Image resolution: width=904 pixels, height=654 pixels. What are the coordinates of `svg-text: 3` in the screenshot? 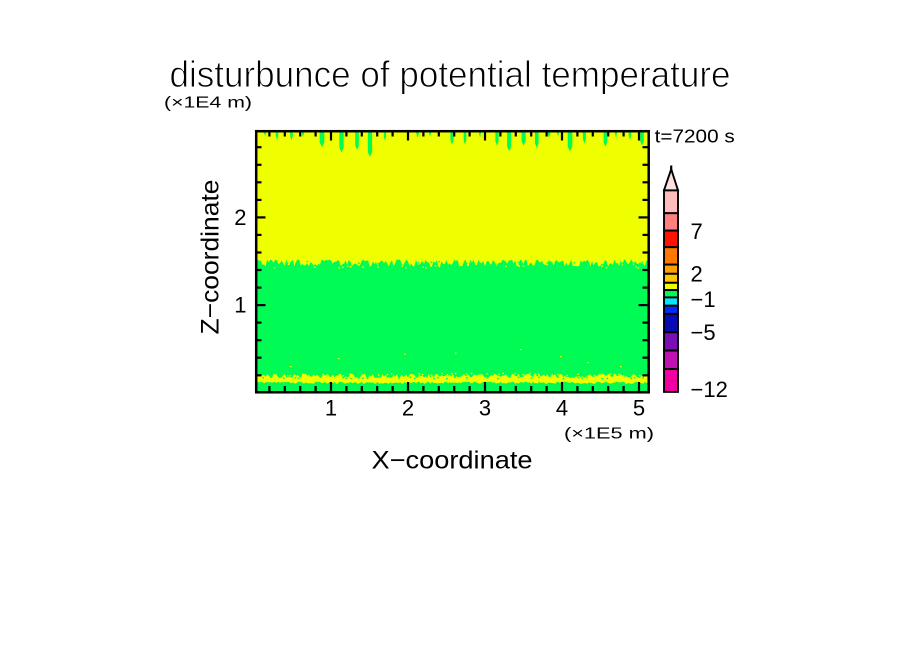 It's located at (485, 408).